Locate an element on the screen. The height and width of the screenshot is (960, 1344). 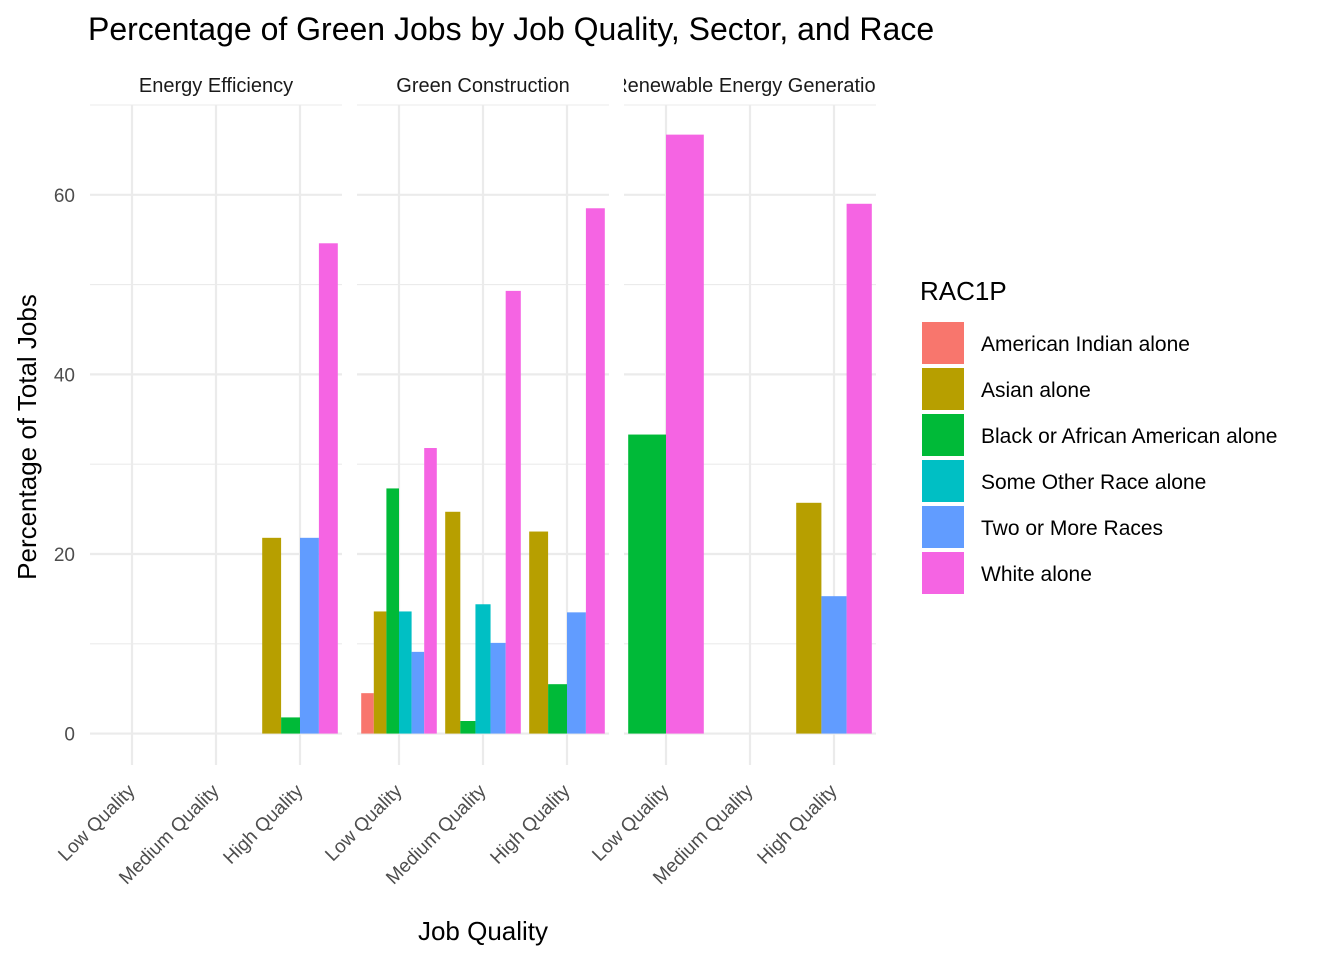
facet-strip-label: Green Construction is located at coordinates (482, 86).